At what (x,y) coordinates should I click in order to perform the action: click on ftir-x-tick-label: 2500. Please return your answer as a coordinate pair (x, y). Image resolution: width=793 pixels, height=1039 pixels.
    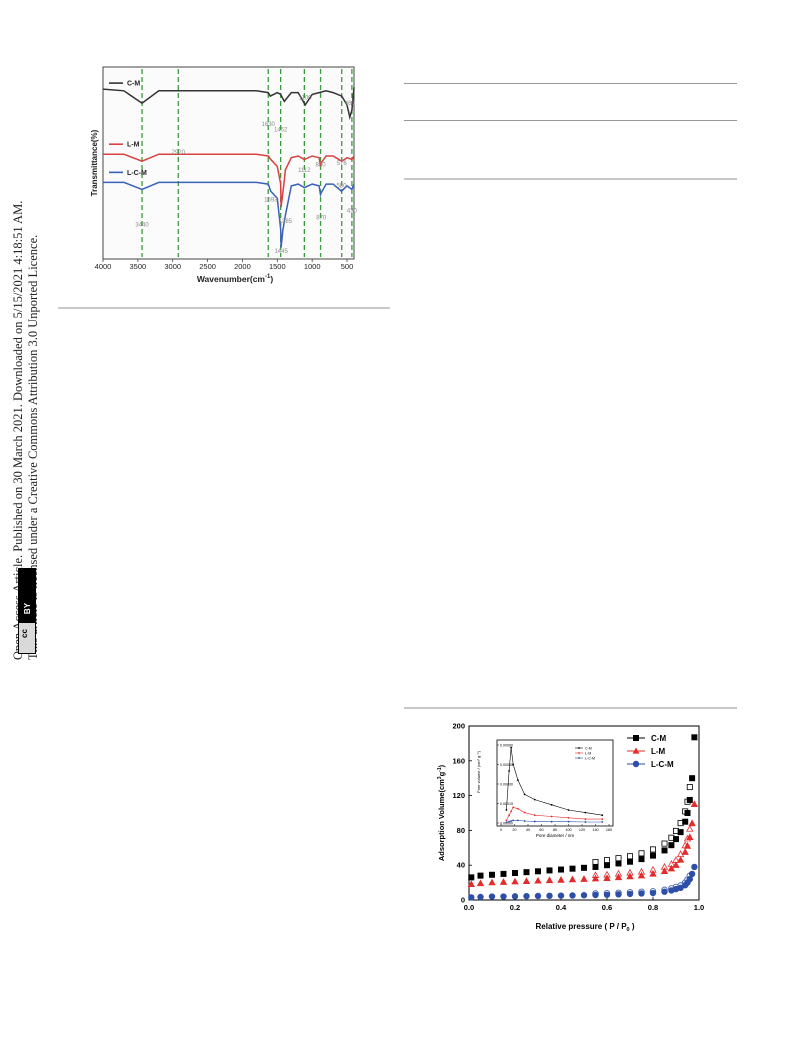
    Looking at the image, I should click on (207, 266).